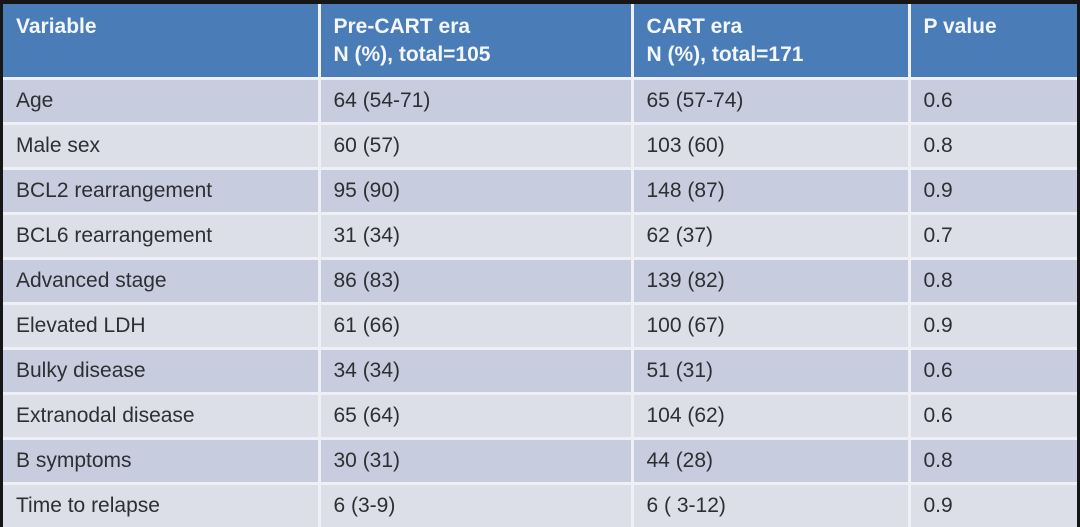 The height and width of the screenshot is (527, 1080). What do you see at coordinates (476, 326) in the screenshot?
I see `cell-pre-cart: 61 (66)` at bounding box center [476, 326].